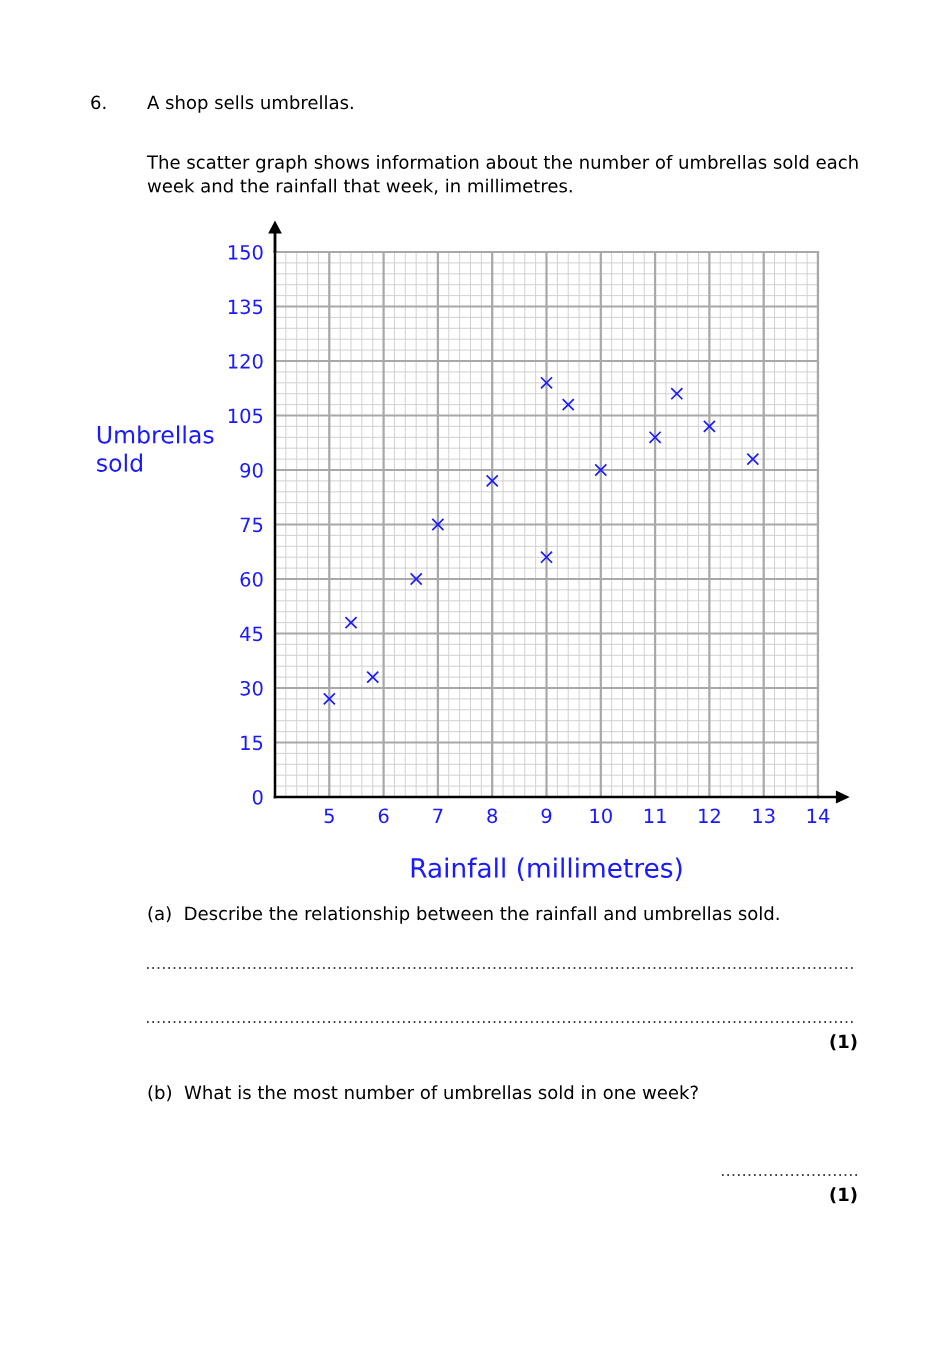  I want to click on y-tick-label: 45, so click(251, 634).